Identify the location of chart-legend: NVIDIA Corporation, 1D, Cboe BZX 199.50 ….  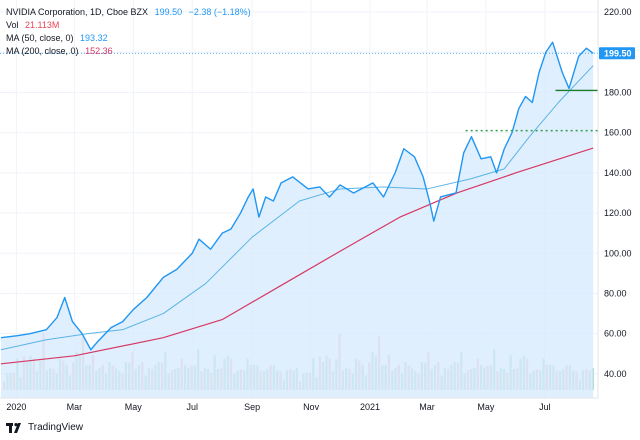
(128, 32).